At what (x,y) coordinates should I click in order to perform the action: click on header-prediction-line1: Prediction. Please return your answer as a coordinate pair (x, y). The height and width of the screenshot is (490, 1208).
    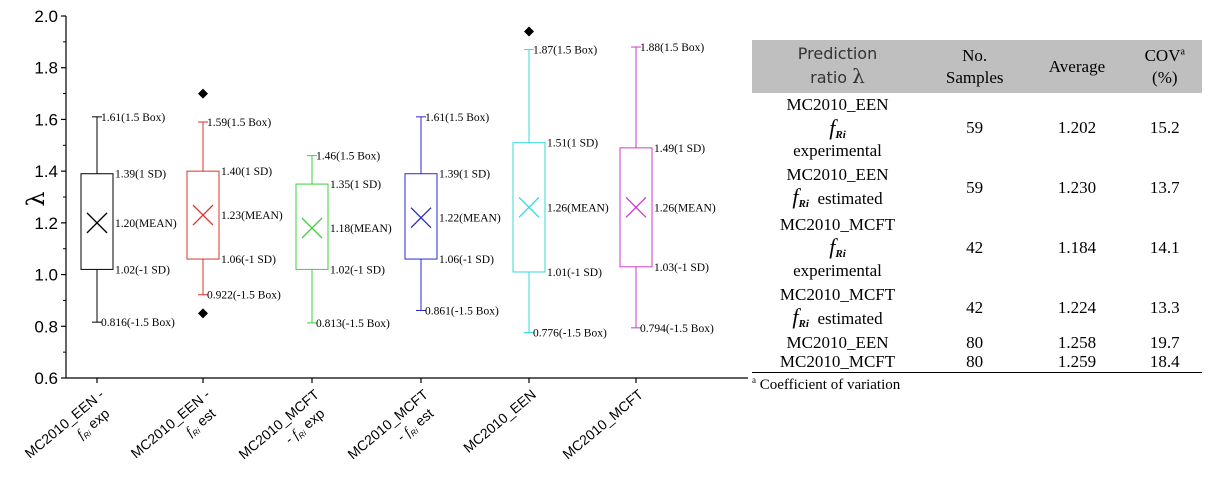
    Looking at the image, I should click on (837, 53).